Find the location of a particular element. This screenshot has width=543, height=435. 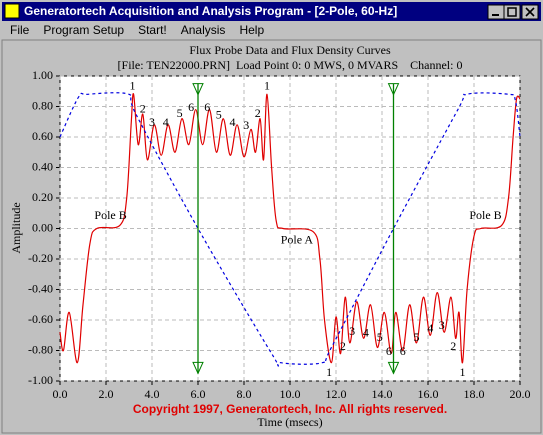

minimize-button is located at coordinates (496, 12).